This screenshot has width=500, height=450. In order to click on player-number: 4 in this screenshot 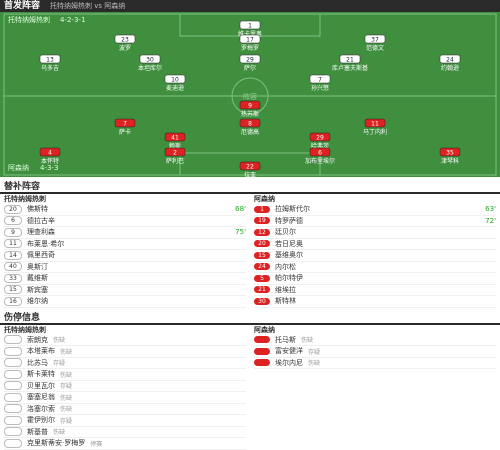, I will do `click(50, 153)`.